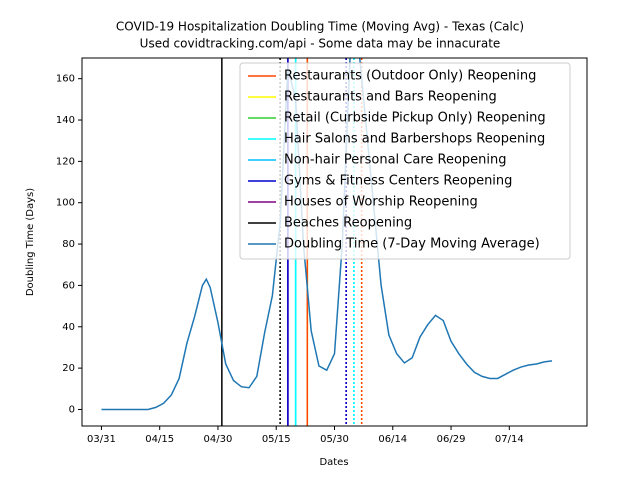  Describe the element at coordinates (65, 203) in the screenshot. I see `y-tick-label: 100` at that location.